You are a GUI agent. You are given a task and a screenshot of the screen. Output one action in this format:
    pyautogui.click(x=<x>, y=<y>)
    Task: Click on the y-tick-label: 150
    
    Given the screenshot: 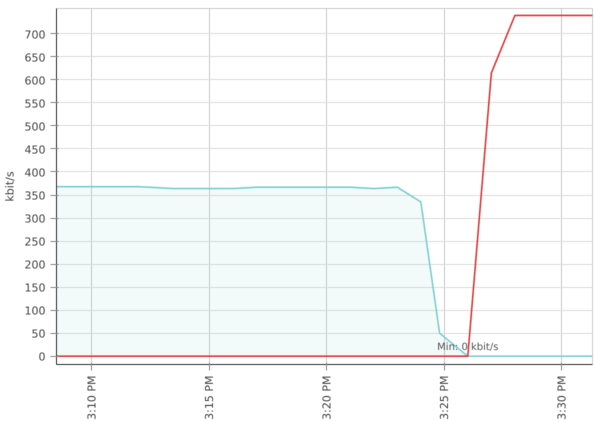 What is the action you would take?
    pyautogui.click(x=35, y=288)
    